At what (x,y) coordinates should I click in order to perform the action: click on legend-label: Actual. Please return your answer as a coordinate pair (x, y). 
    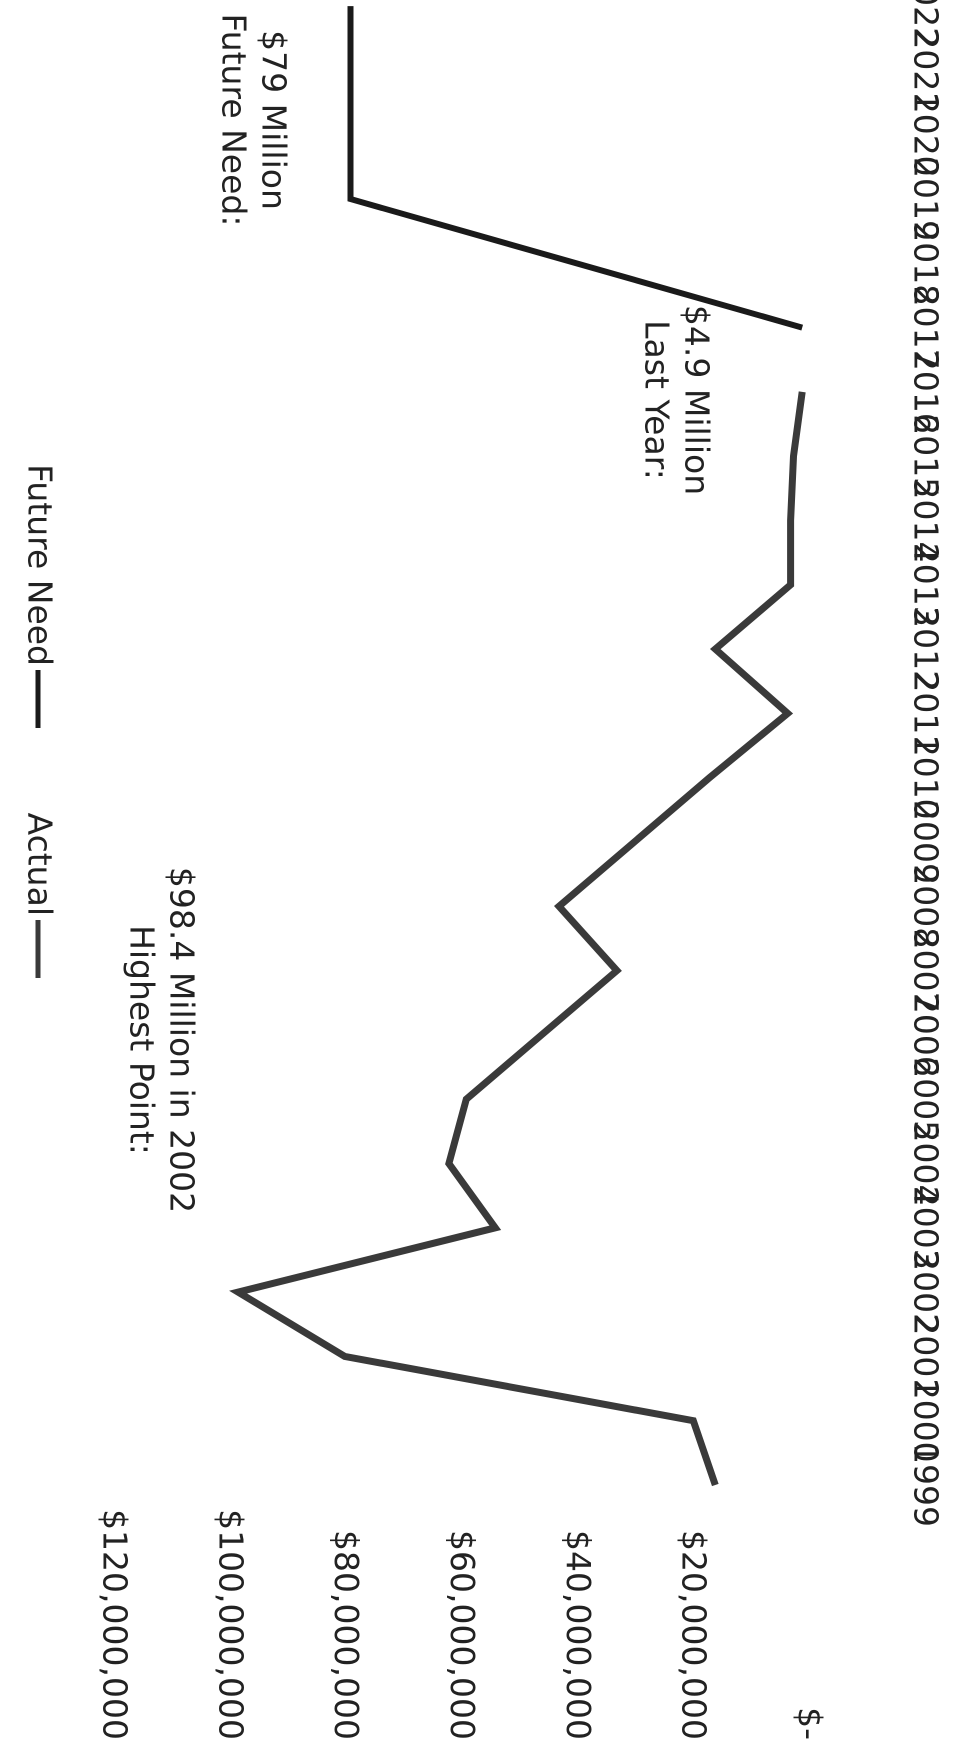
    Looking at the image, I should click on (40, 864).